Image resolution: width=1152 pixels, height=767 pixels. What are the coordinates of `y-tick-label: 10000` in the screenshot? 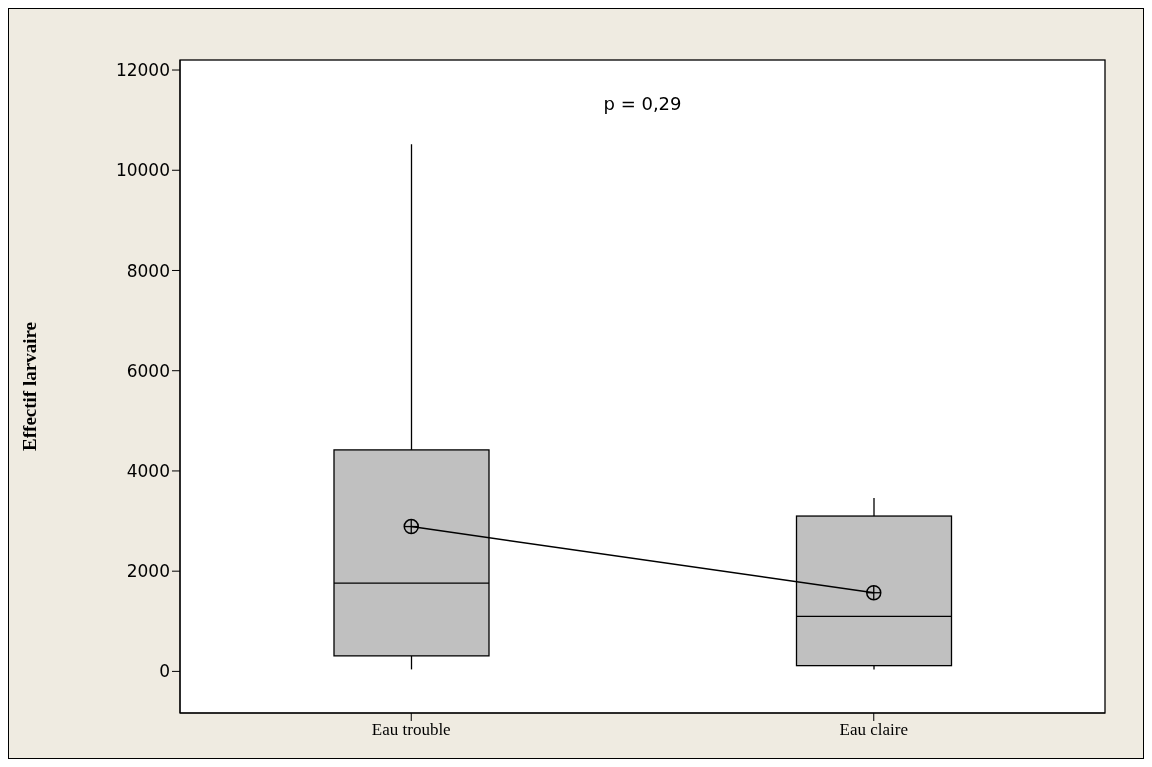 It's located at (142, 170).